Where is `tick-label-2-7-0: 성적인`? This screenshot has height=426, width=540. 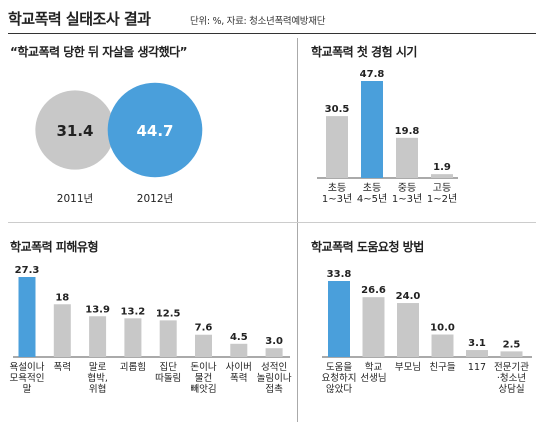 tick-label-2-7-0: 성적인 is located at coordinates (274, 367).